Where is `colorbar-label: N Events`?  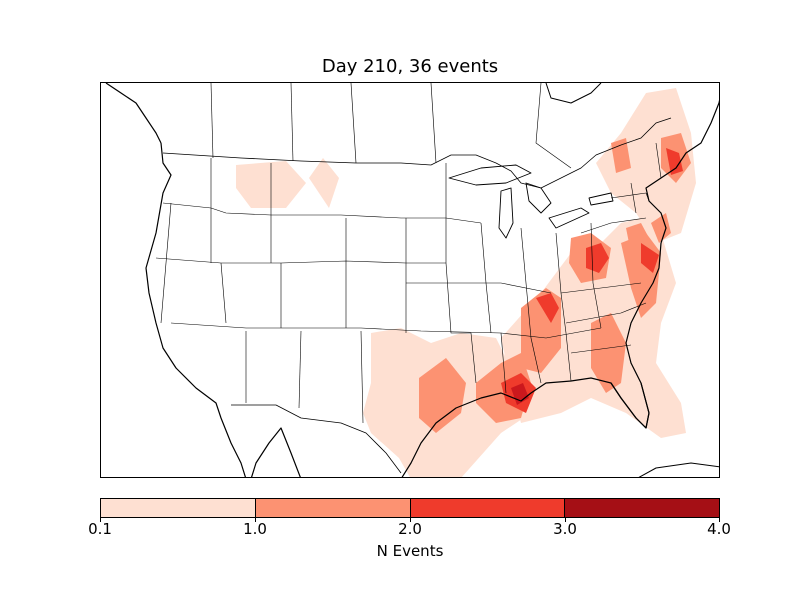 colorbar-label: N Events is located at coordinates (410, 551).